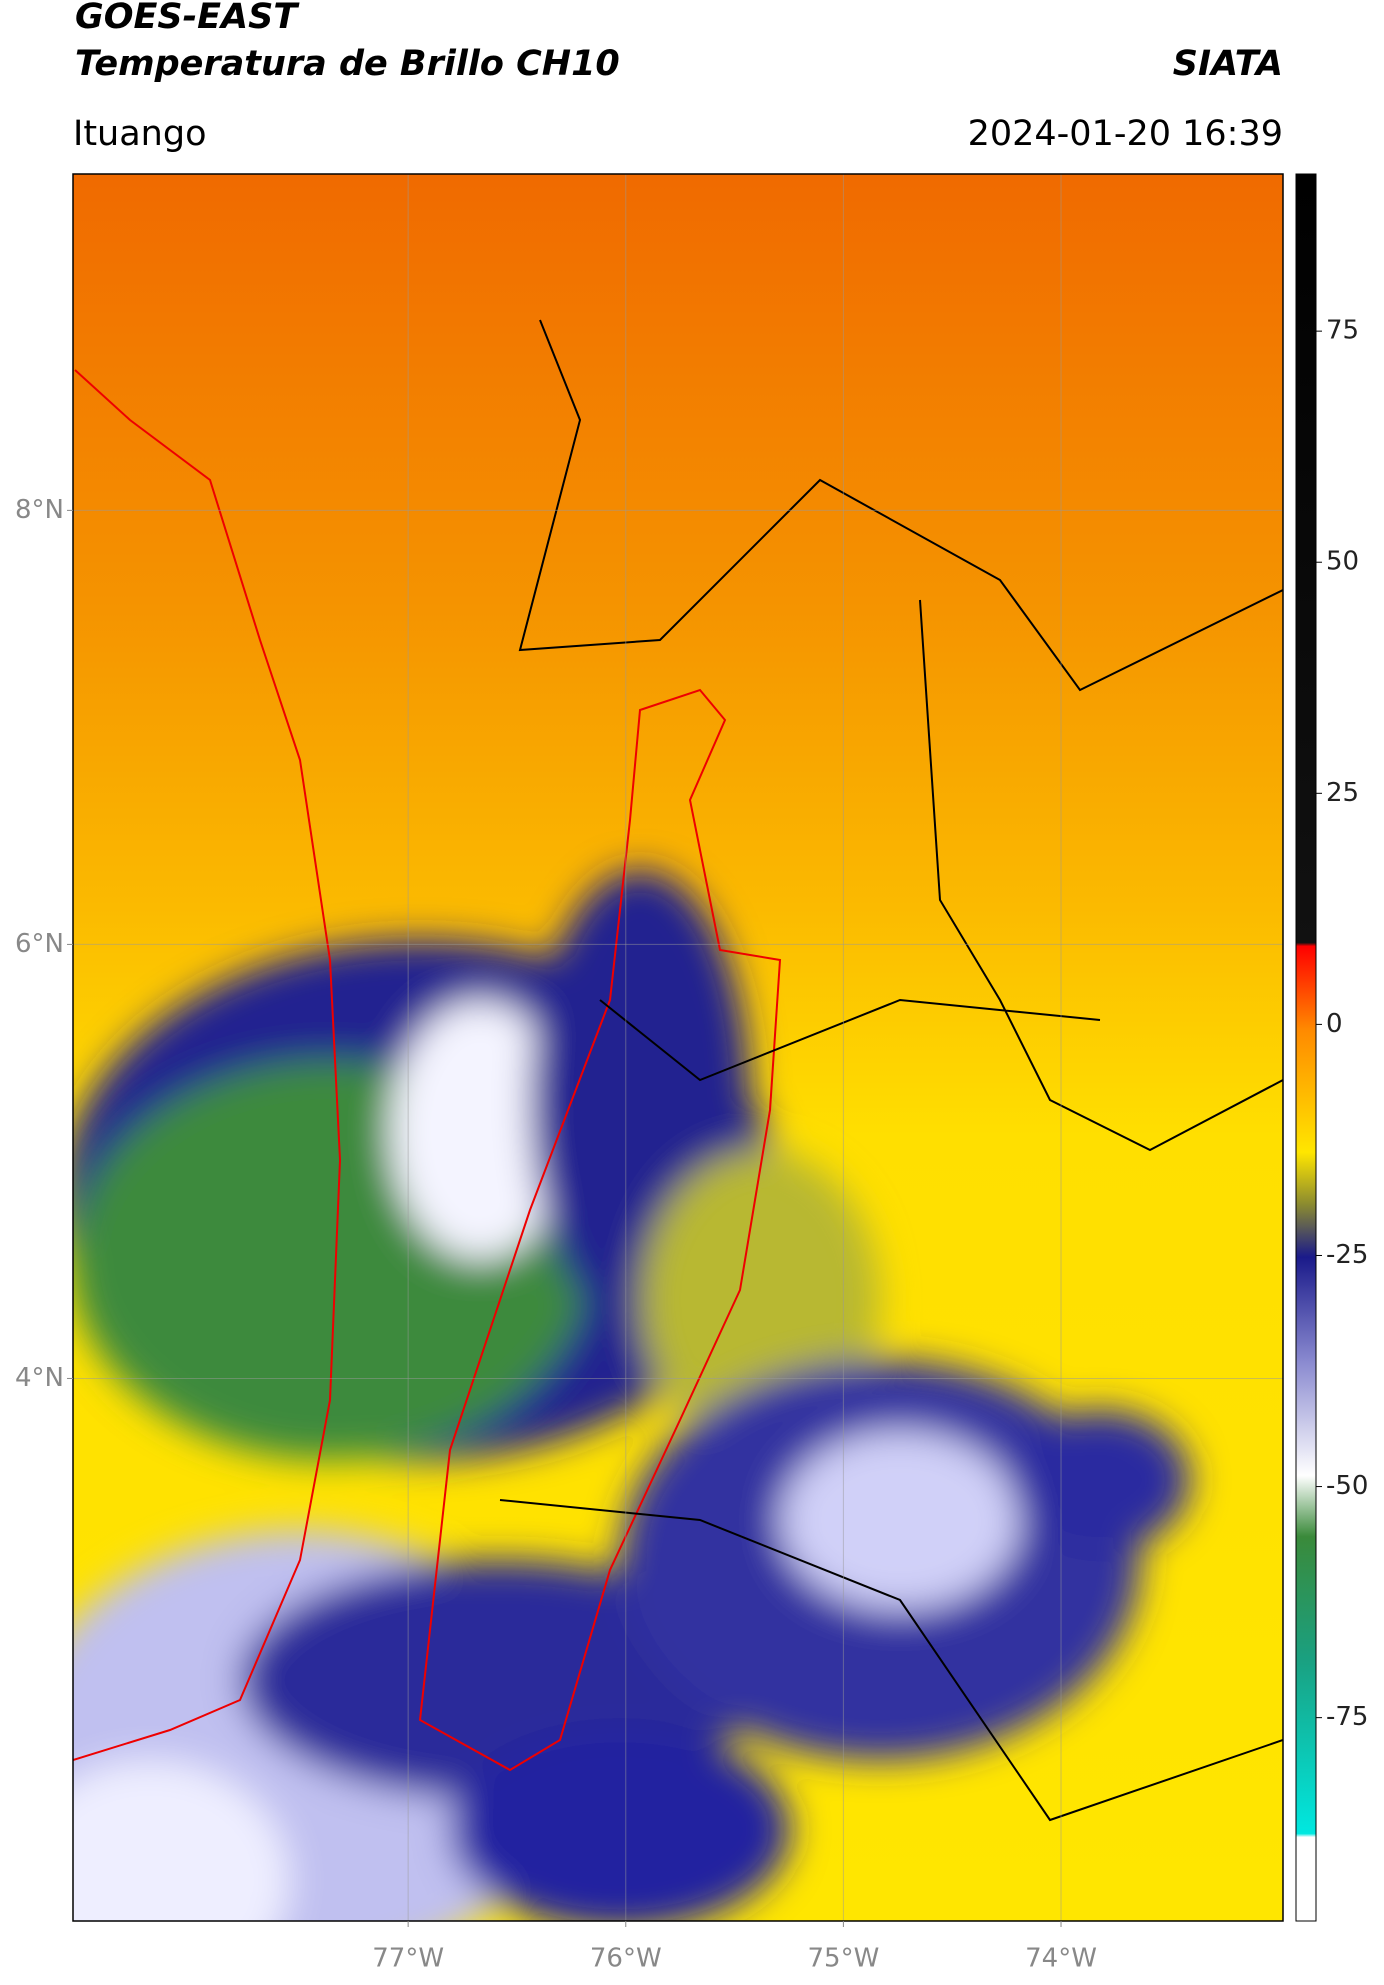 The image size is (1384, 1985). I want to click on title: GOES-EAST, so click(187, 18).